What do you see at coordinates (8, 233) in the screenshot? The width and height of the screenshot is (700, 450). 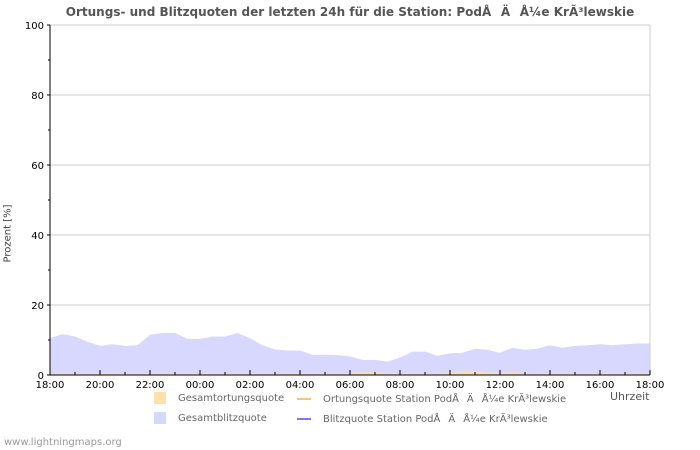 I see `y-axis-label: Prozent [%]` at bounding box center [8, 233].